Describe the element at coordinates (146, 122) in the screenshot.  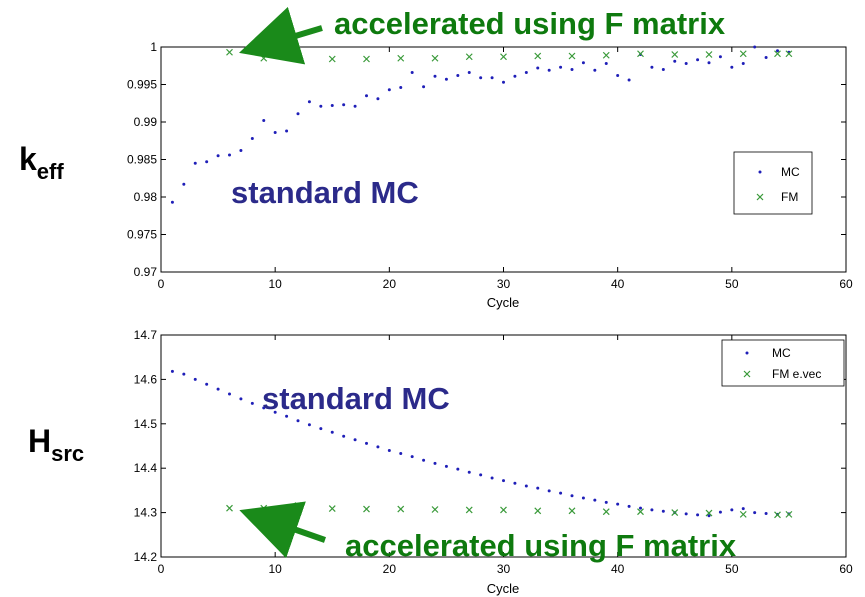
I see `y-tick-label: 0.99` at that location.